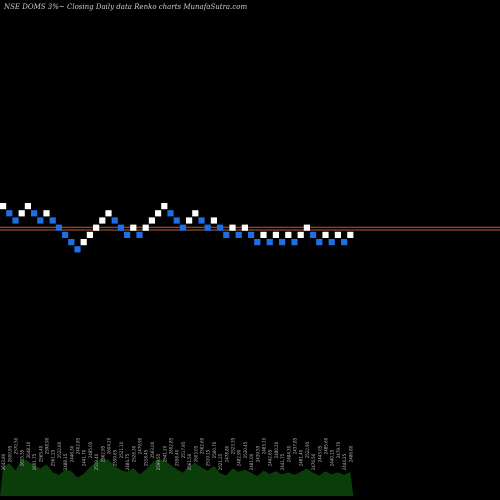 The width and height of the screenshot is (500, 500). Describe the element at coordinates (102, 453) in the screenshot. I see `brick-label-16: 2562.95` at that location.